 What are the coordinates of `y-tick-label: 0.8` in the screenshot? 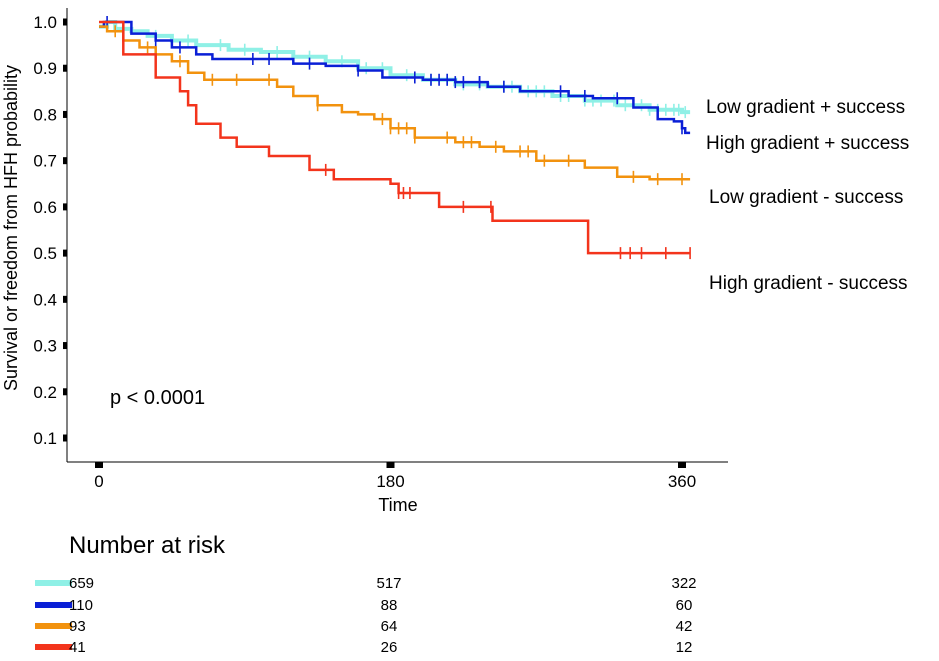 It's located at (45, 114).